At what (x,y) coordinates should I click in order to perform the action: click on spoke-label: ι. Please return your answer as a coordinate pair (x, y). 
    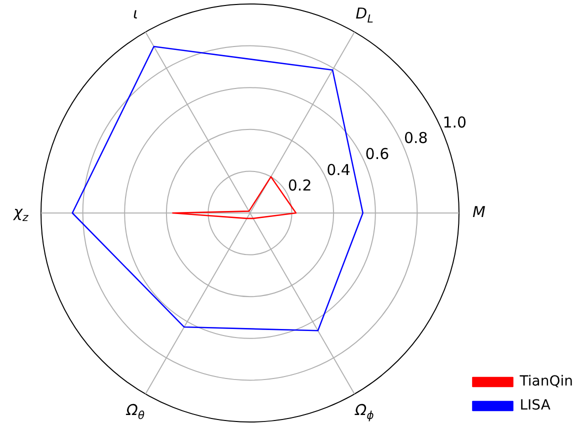
    Looking at the image, I should click on (135, 13).